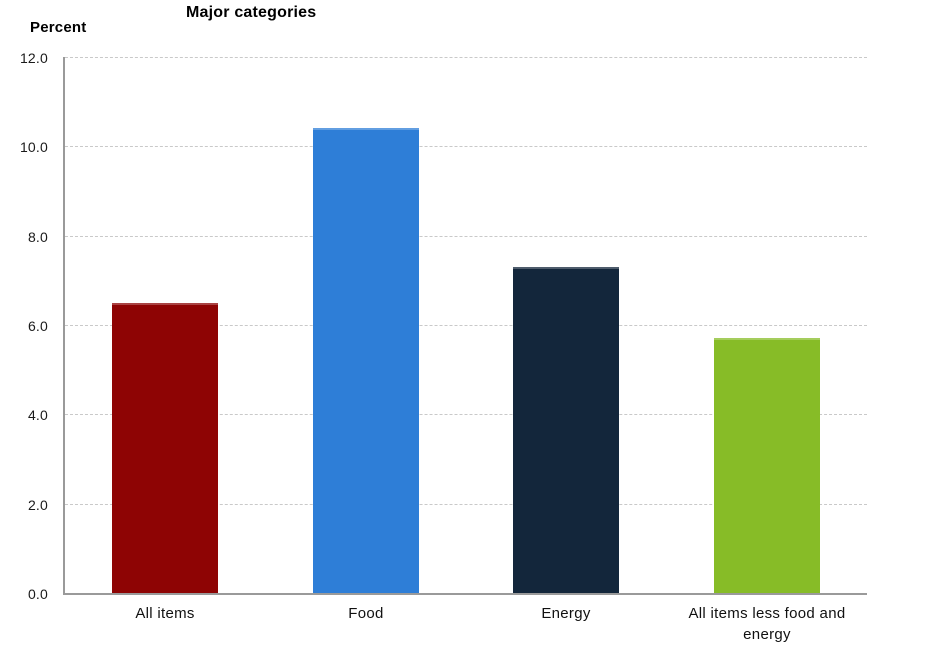 The image size is (934, 658). What do you see at coordinates (767, 624) in the screenshot?
I see `x-category-label-all-items-less-food-and-energy: All items less food and energy` at bounding box center [767, 624].